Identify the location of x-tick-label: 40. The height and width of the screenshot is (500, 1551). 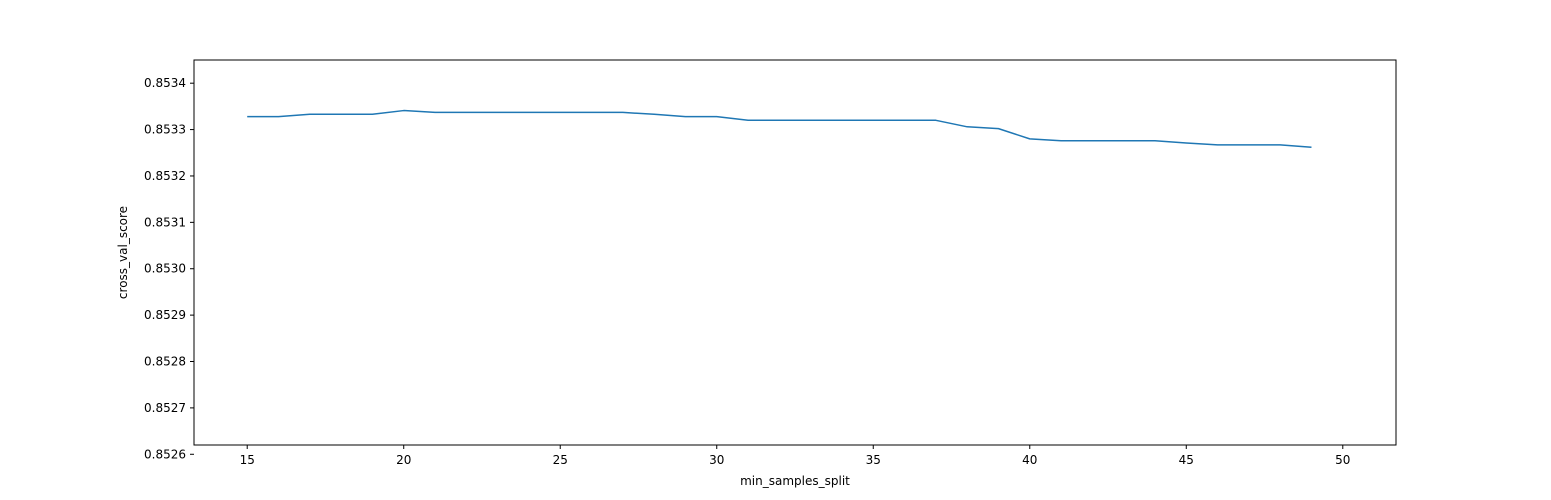
(1029, 460).